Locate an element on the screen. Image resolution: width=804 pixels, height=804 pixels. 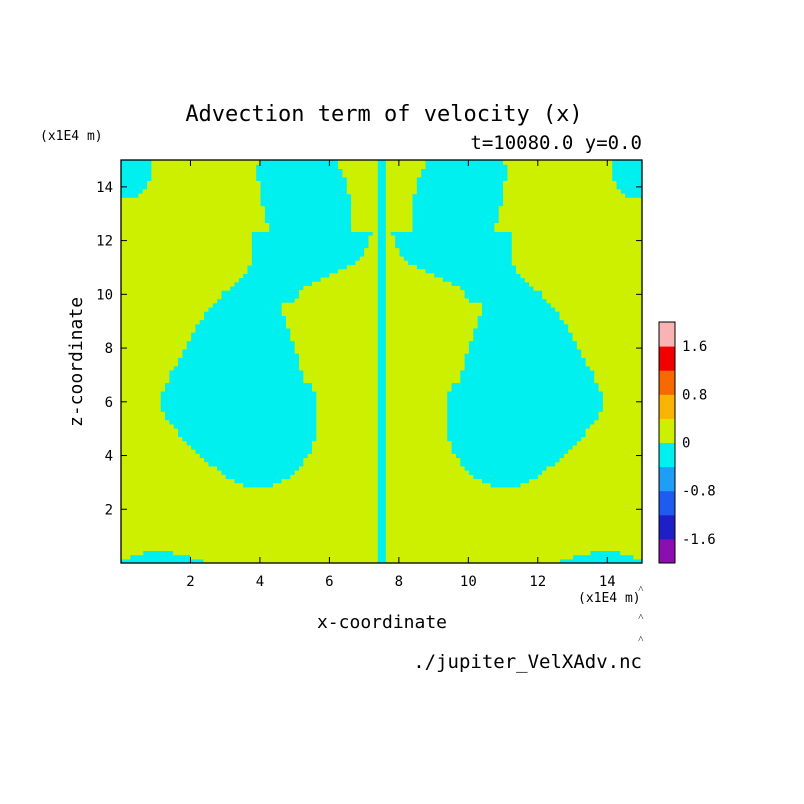
colorbar-frame is located at coordinates (667, 442).